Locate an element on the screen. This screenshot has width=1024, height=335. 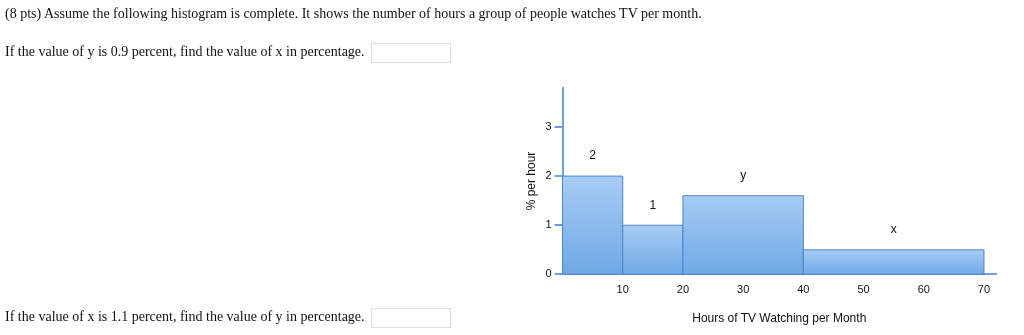
data-label: 2 is located at coordinates (593, 155).